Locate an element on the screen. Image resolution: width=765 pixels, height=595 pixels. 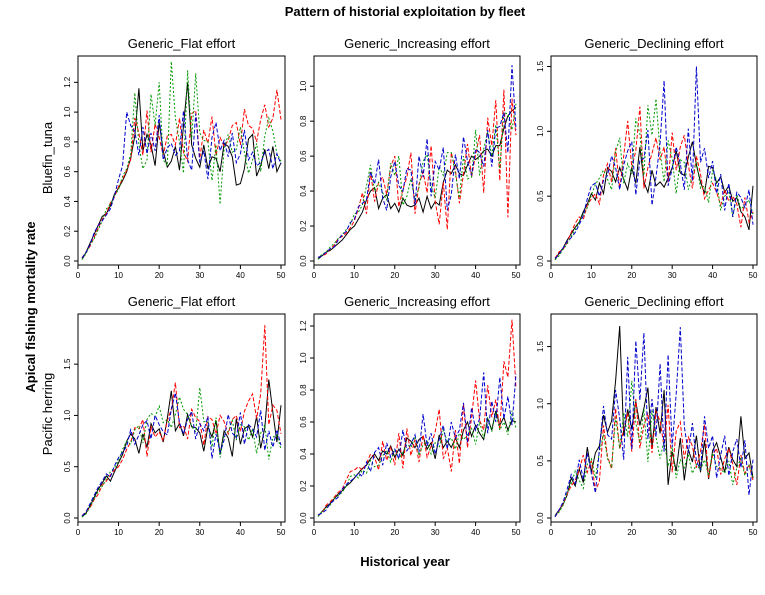
y-tick-label-3-0: 0.0 is located at coordinates (67, 518).